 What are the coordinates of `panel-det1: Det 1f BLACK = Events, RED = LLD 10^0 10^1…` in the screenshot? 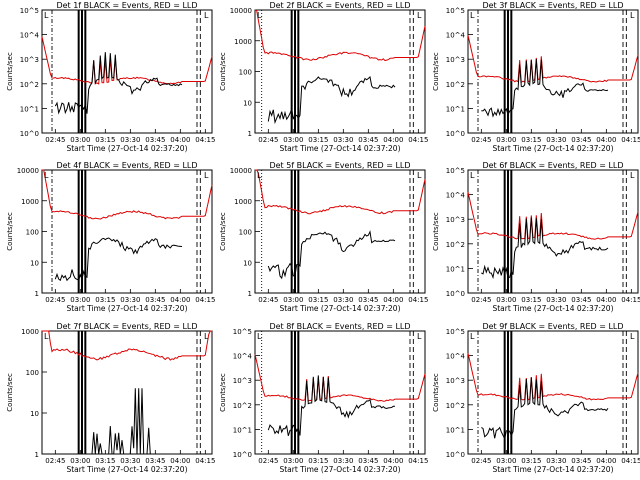 It's located at (110, 77).